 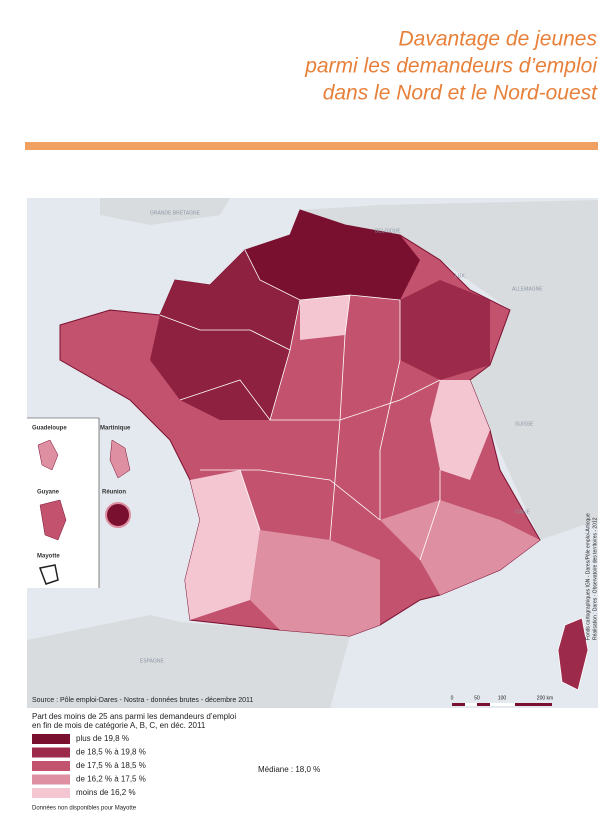 I want to click on overseas-panel, so click(x=63, y=503).